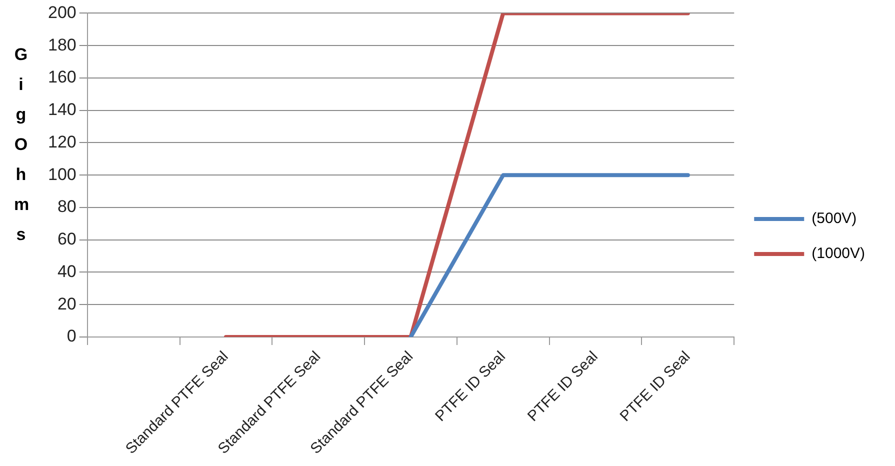 The image size is (895, 466). I want to click on y-tick-label: 0, so click(71, 336).